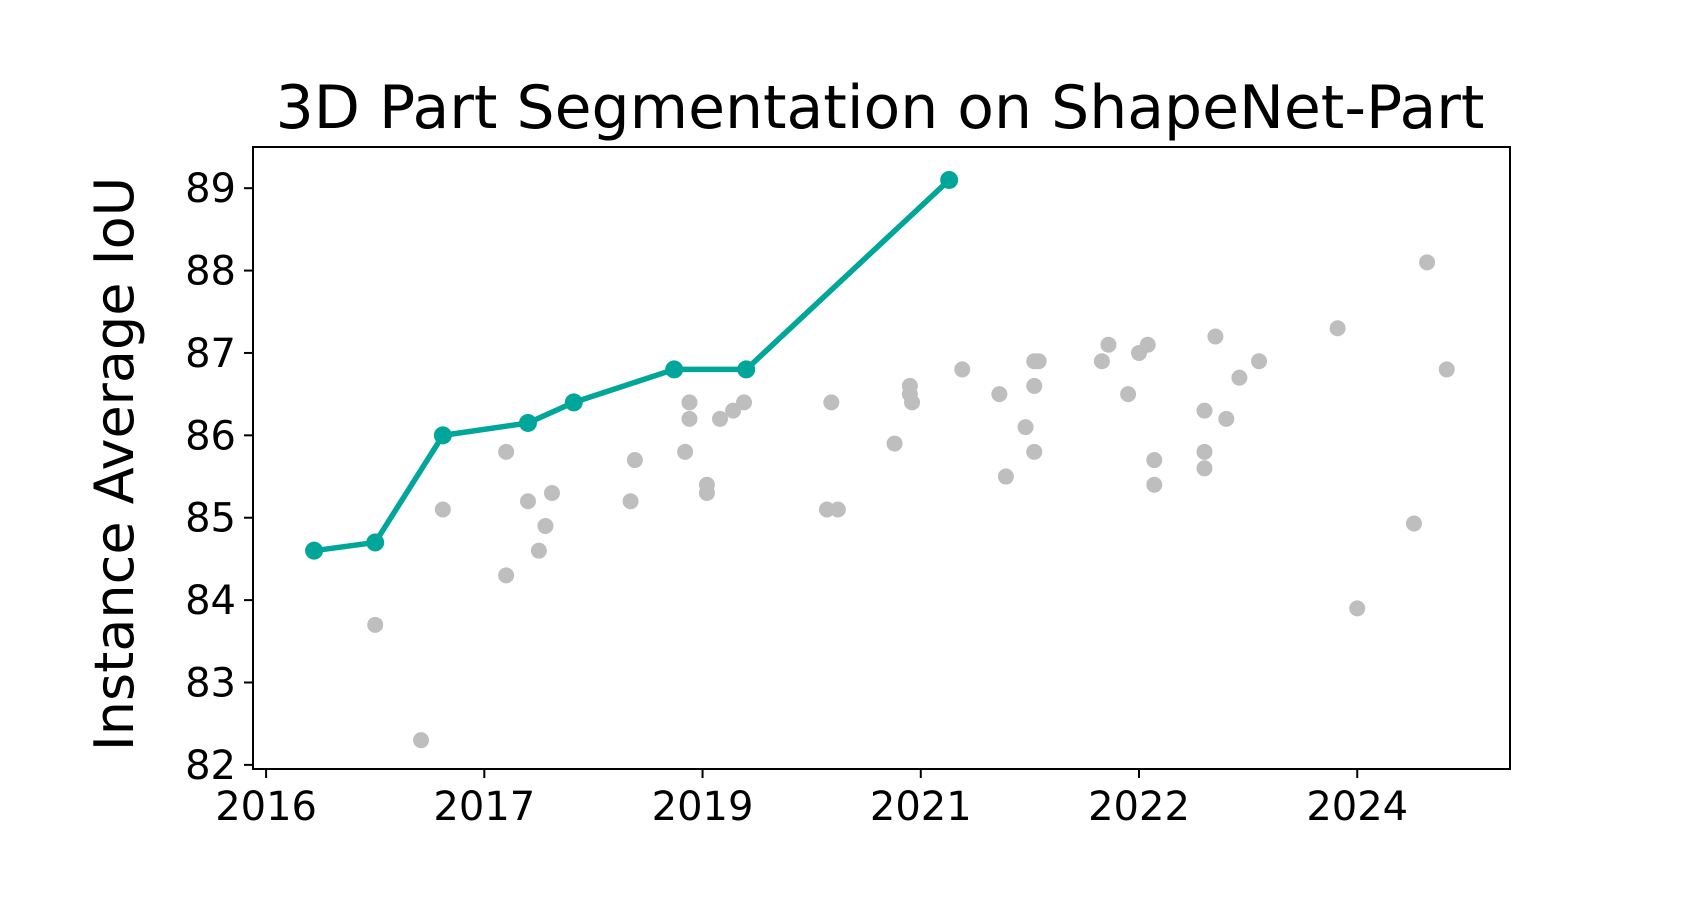 This screenshot has height=900, width=1700. What do you see at coordinates (210, 436) in the screenshot?
I see `y-tick-label: 86` at bounding box center [210, 436].